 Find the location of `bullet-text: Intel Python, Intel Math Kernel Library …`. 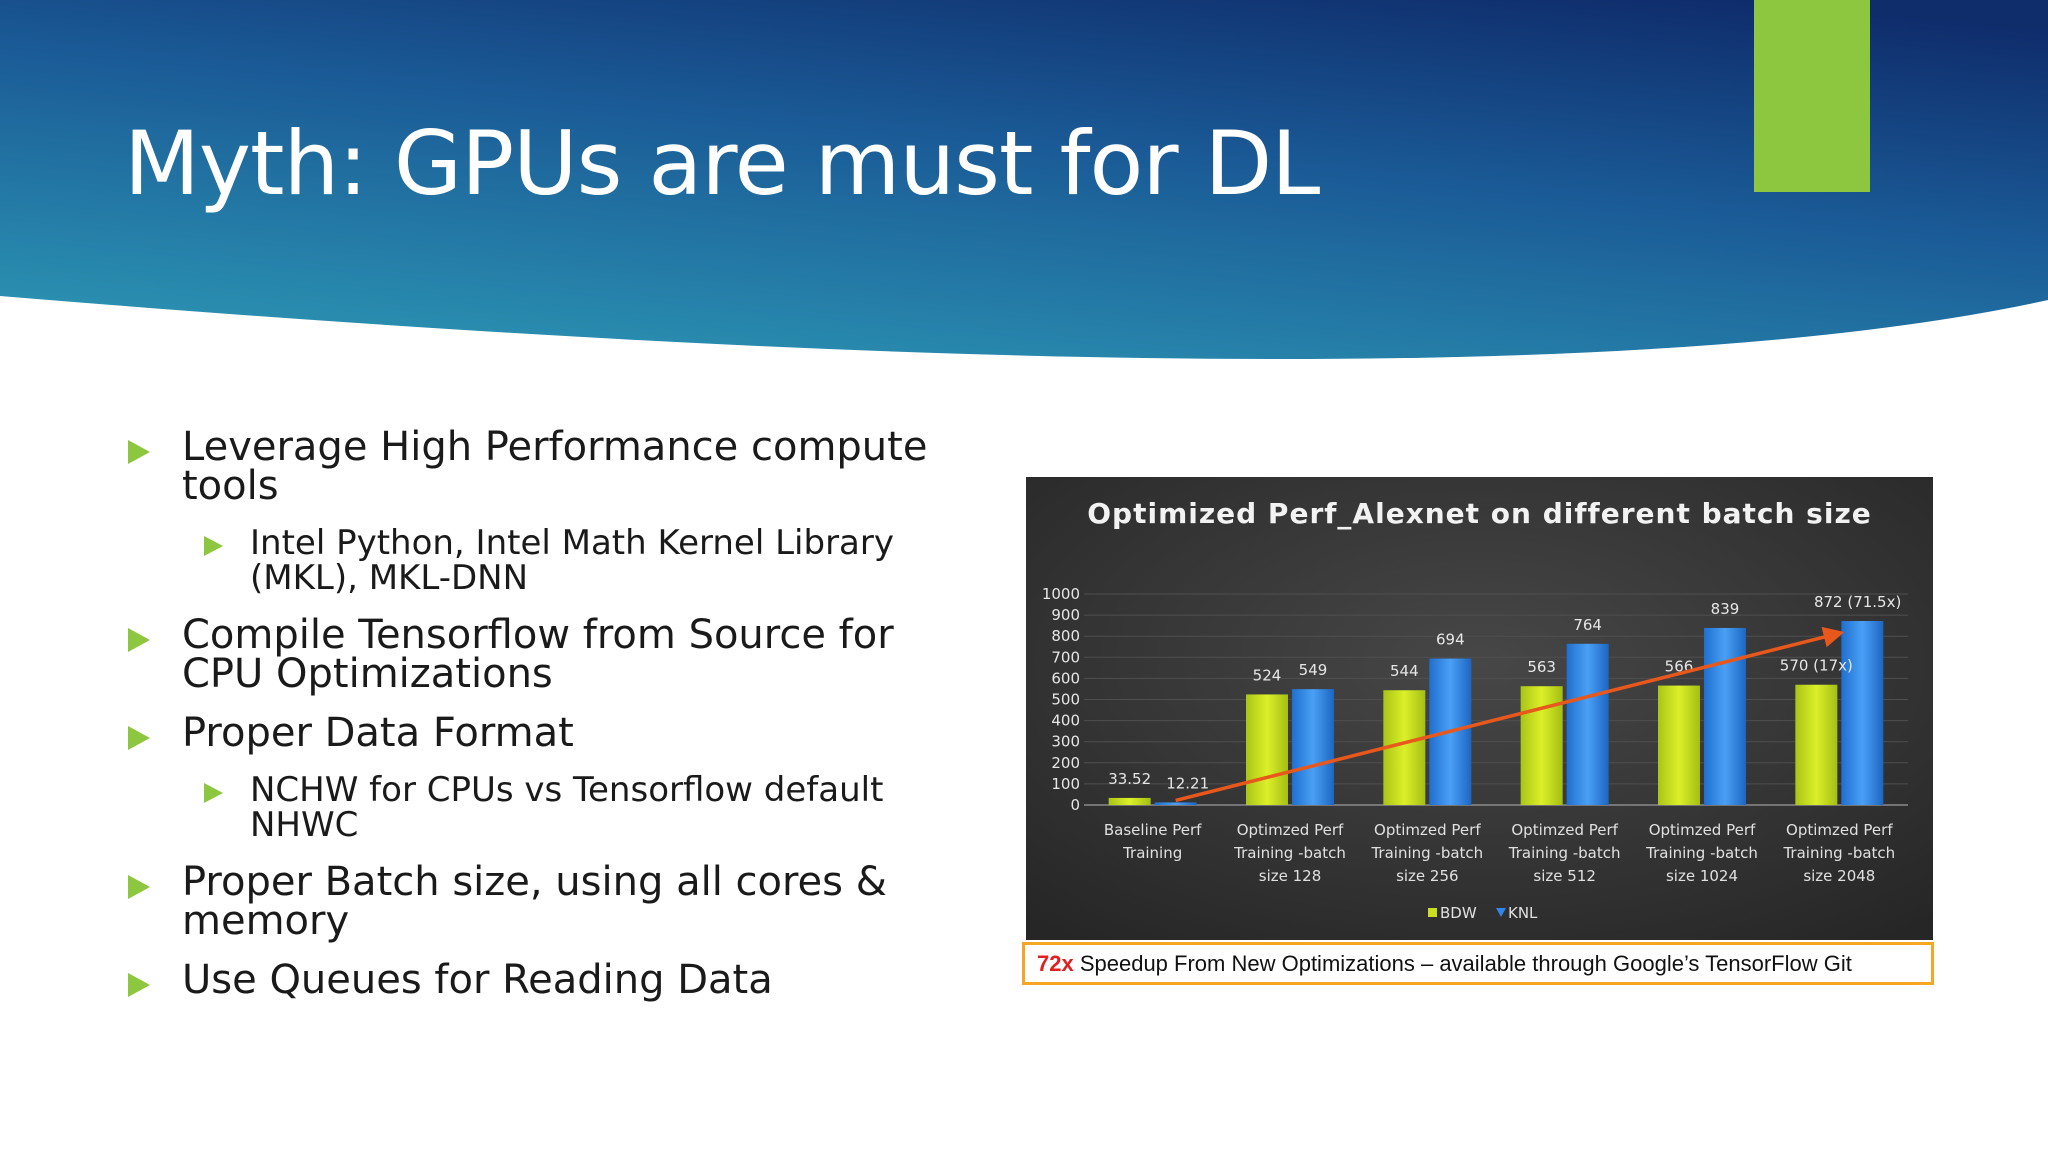

bullet-text: Intel Python, Intel Math Kernel Library … is located at coordinates (572, 560).